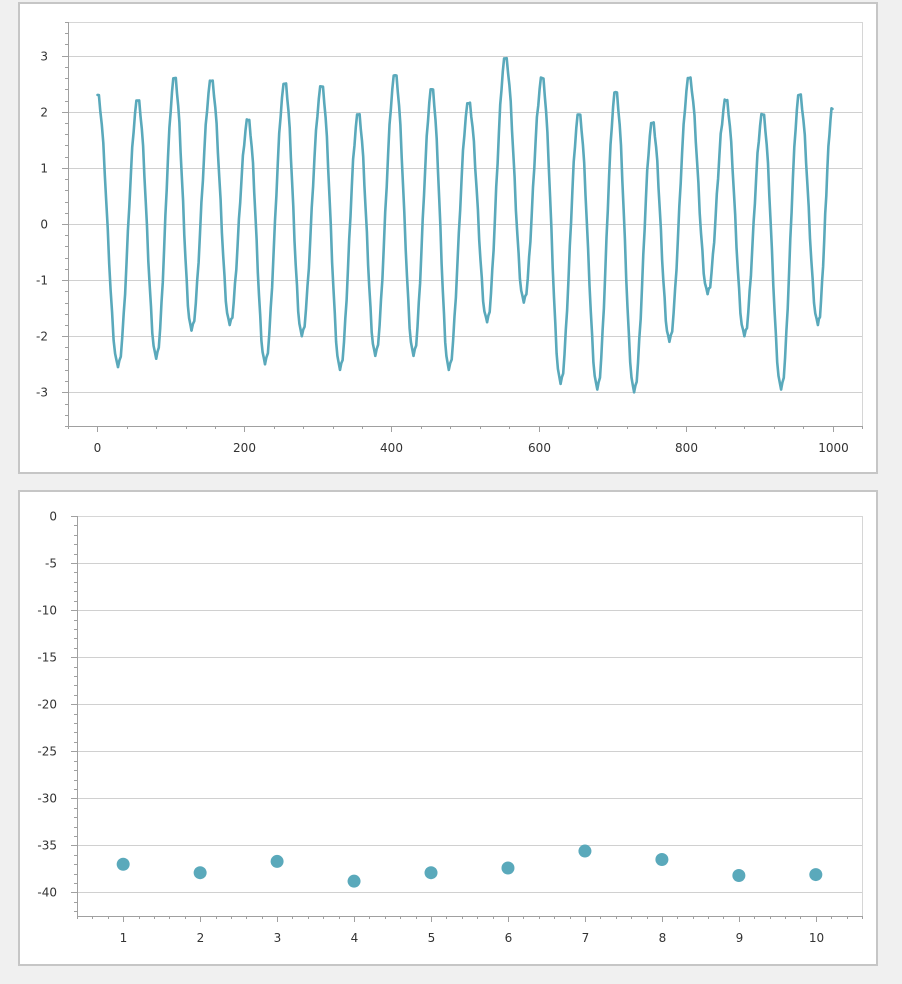 This screenshot has height=984, width=902. I want to click on x-tick-label: 400, so click(391, 448).